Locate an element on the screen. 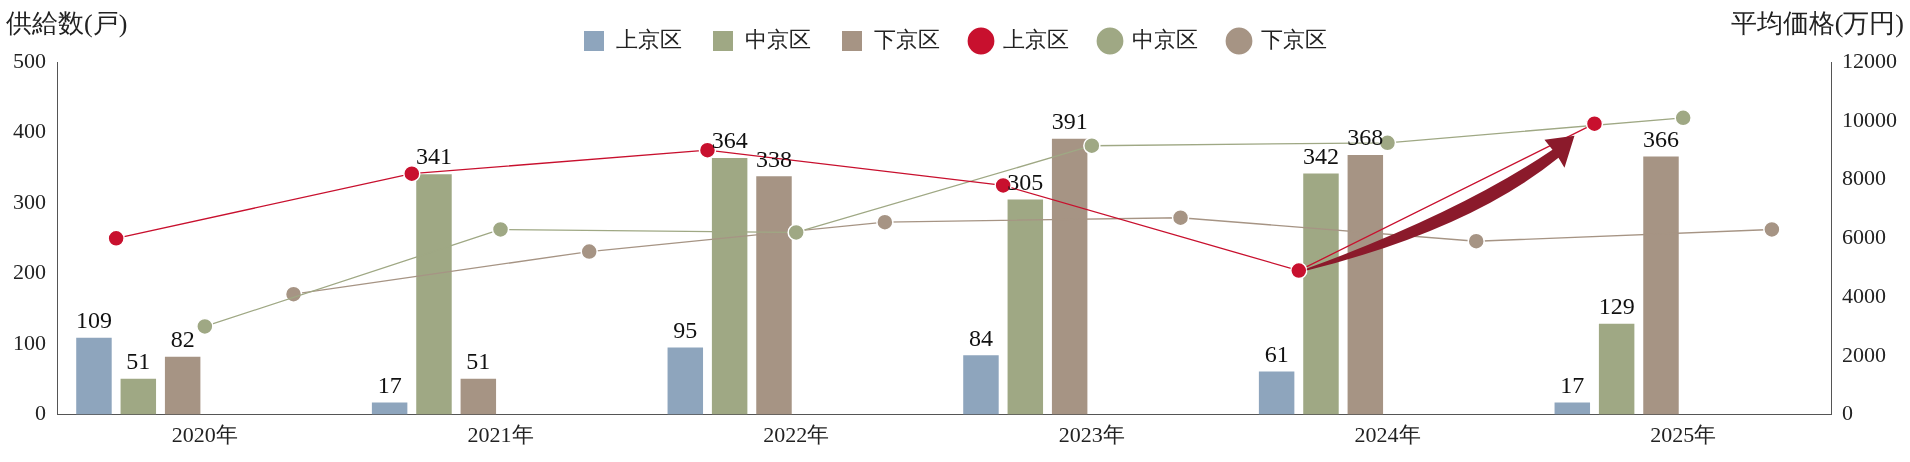 The image size is (1910, 462). y2-tick-label: 6000 is located at coordinates (1864, 237).